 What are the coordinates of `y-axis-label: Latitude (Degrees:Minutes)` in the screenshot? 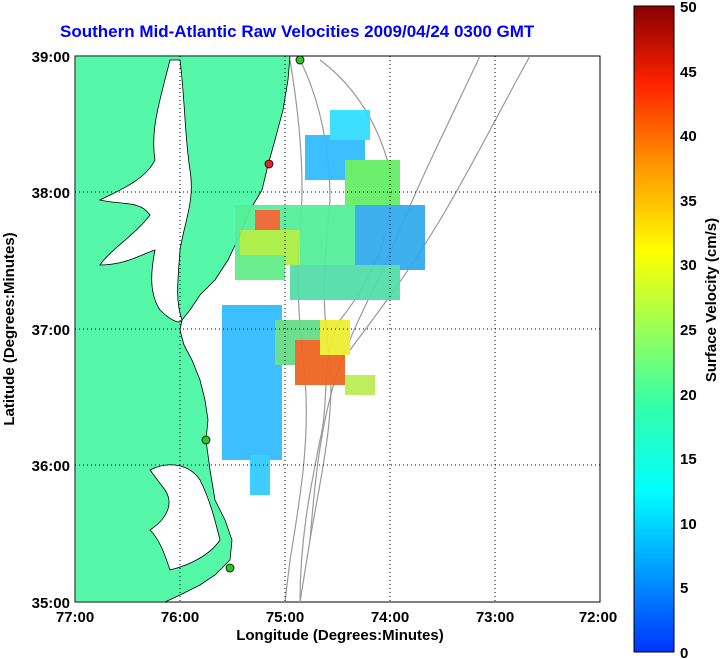 It's located at (9, 328).